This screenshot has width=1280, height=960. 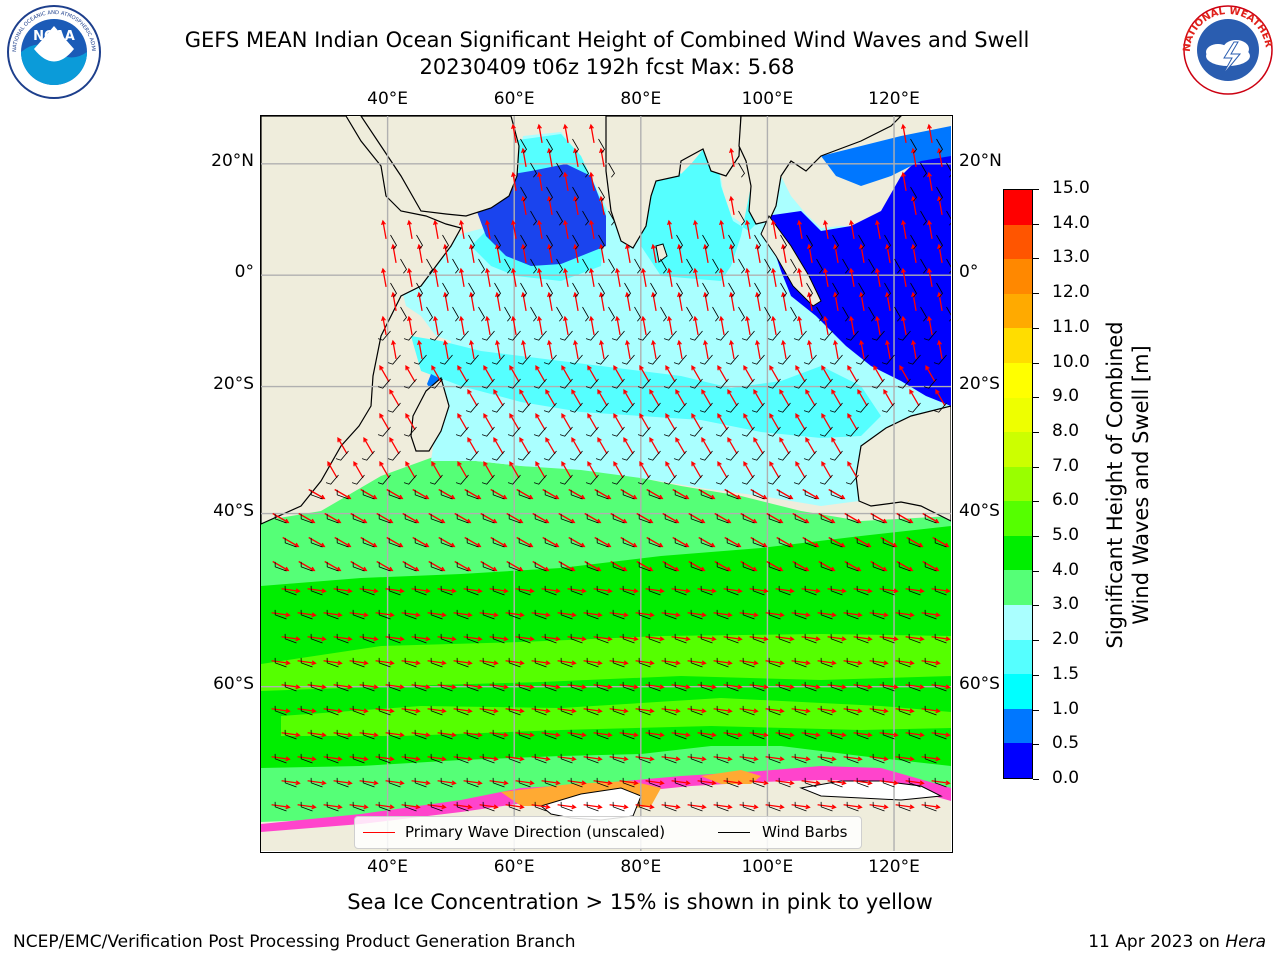 I want to click on svg-text: NOAA, so click(x=54, y=36).